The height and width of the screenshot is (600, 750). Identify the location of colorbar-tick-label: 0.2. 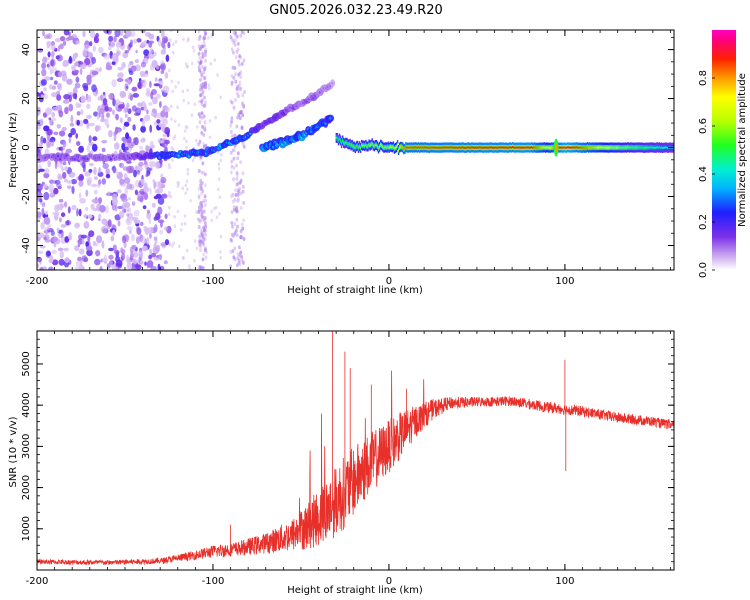
(703, 222).